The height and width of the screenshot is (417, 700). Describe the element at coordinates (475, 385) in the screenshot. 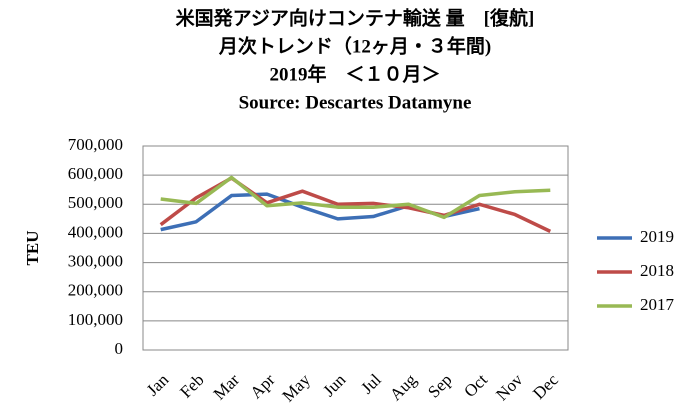

I see `x-tick-label: Oct` at that location.